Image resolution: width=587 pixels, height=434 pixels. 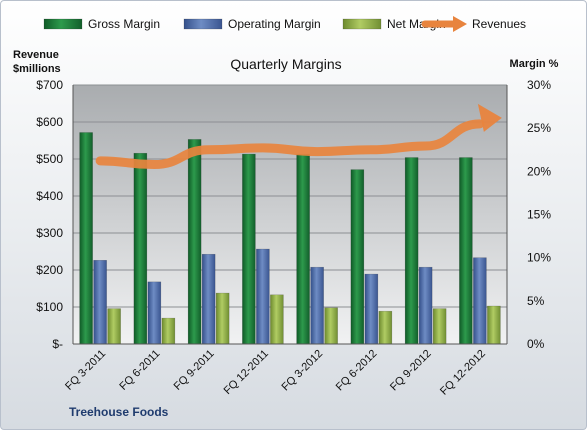 I want to click on right-tick-label: 25%, so click(x=539, y=128).